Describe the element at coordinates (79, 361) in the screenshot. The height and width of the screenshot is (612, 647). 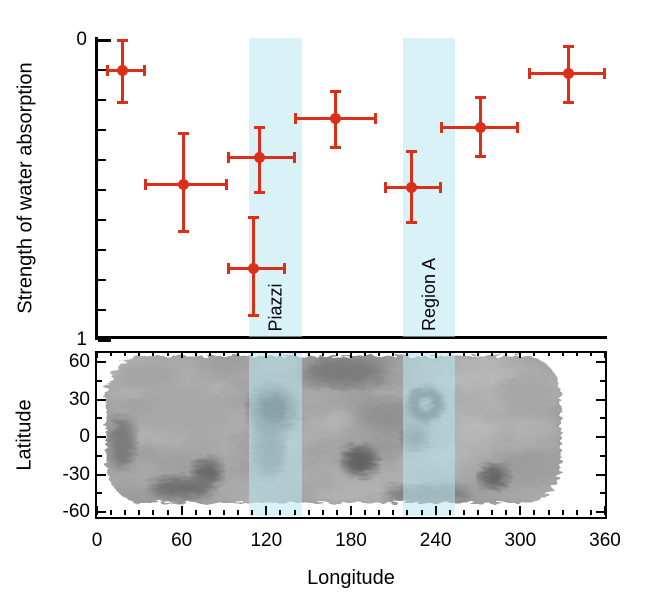
I see `bottom-panel-y-tick-label: 60` at that location.